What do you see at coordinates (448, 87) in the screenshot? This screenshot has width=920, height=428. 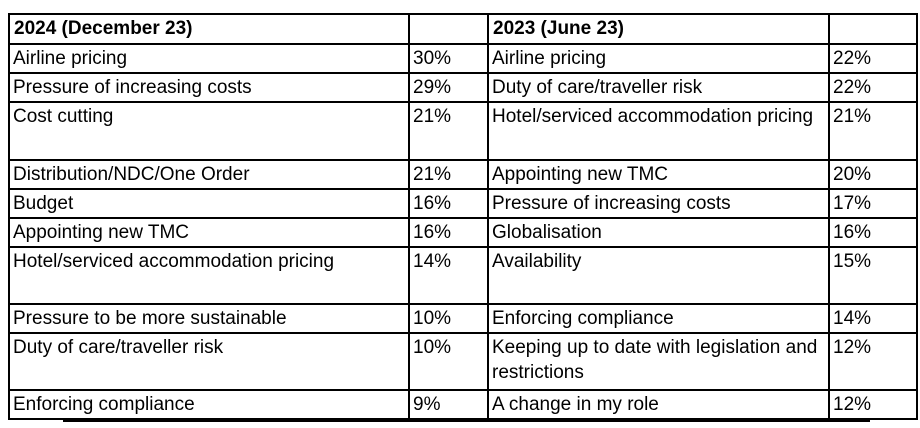 I see `value-cell-2024: 29%` at bounding box center [448, 87].